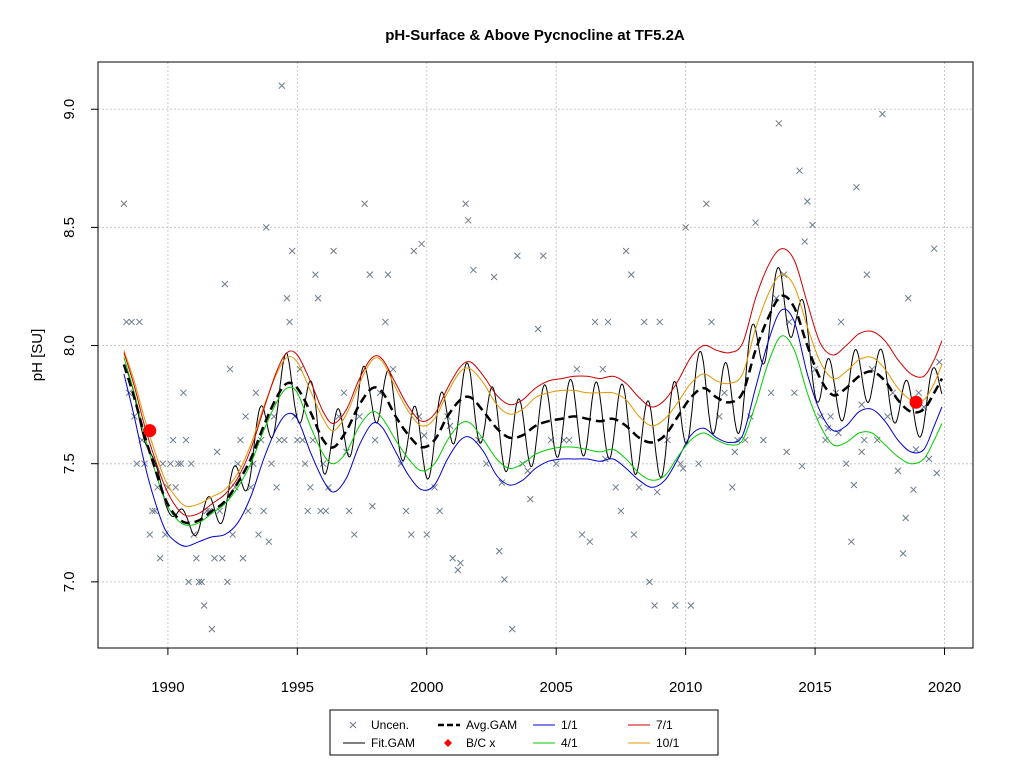 The width and height of the screenshot is (1024, 768). I want to click on legend-label-q10: 10/1, so click(668, 743).